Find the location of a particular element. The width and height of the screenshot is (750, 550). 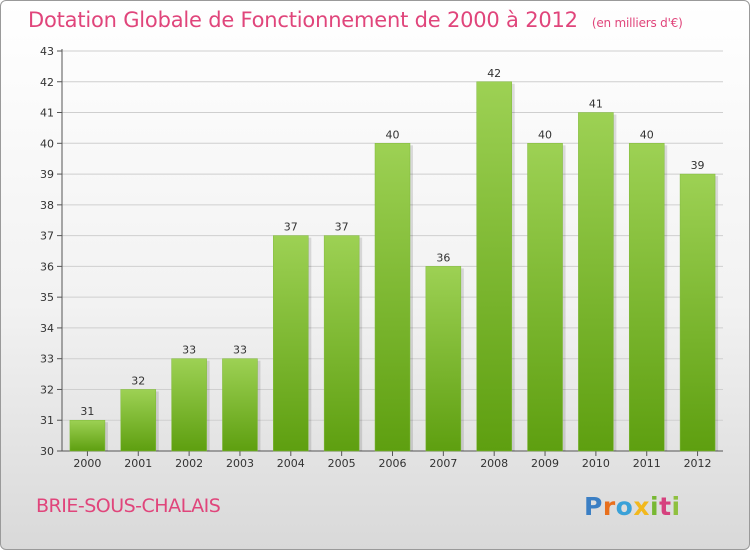

y-tick-label: 42 is located at coordinates (47, 82).